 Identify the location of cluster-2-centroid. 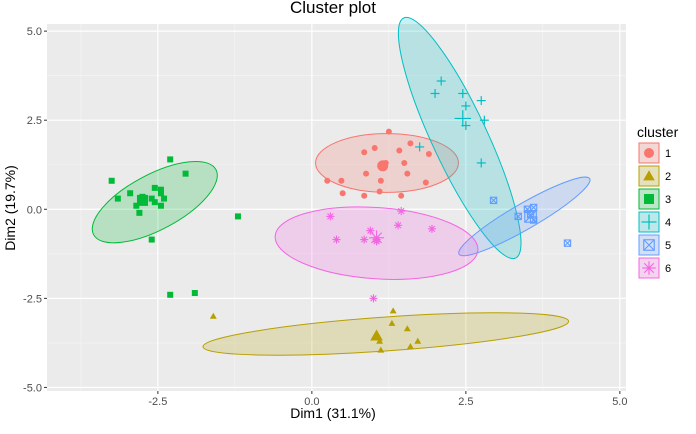
(376, 335).